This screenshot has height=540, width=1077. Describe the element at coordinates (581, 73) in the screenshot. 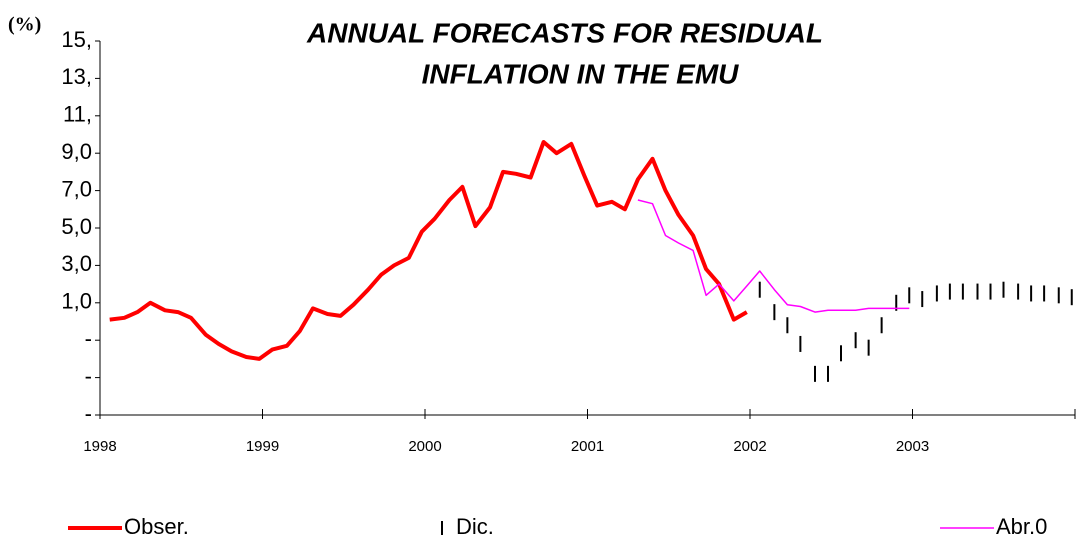

I see `chart-title: INFLATION IN THE EMU` at that location.